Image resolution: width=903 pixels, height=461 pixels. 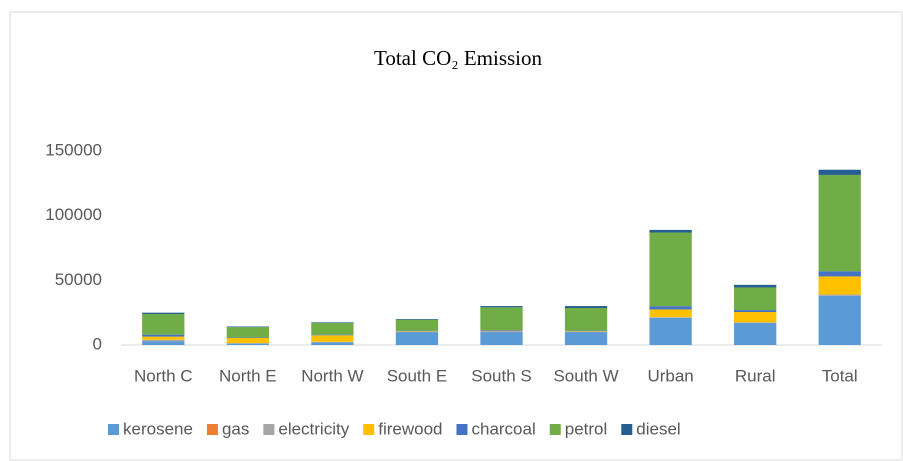 I want to click on legend-label: petrol, so click(x=586, y=428).